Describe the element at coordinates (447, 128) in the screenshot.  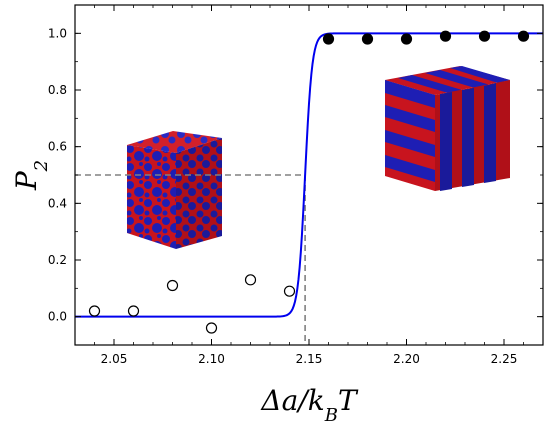
I see `lamellar-morphology-cube` at that location.